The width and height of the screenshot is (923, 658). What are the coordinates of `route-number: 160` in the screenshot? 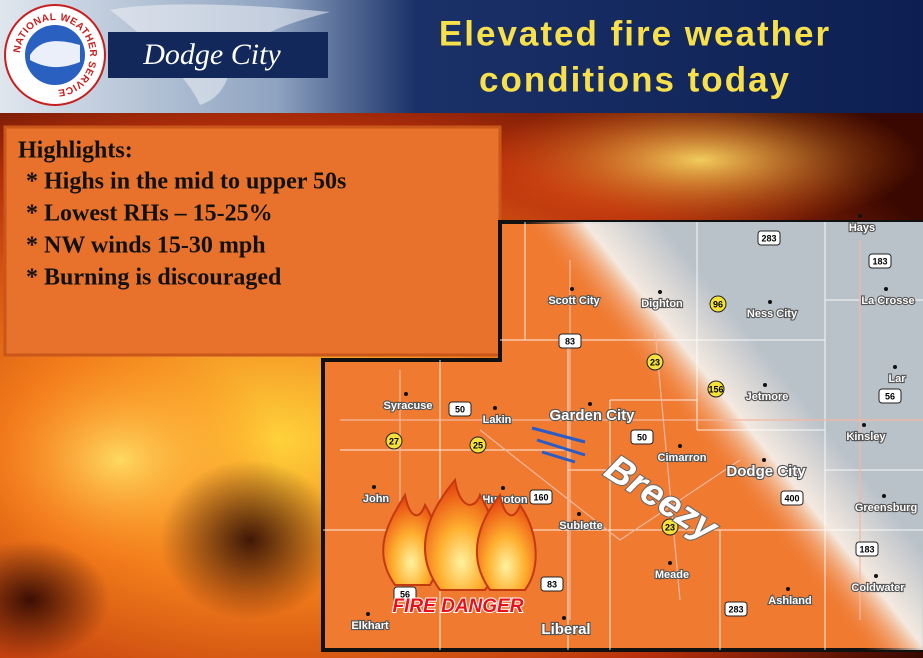 It's located at (540, 497).